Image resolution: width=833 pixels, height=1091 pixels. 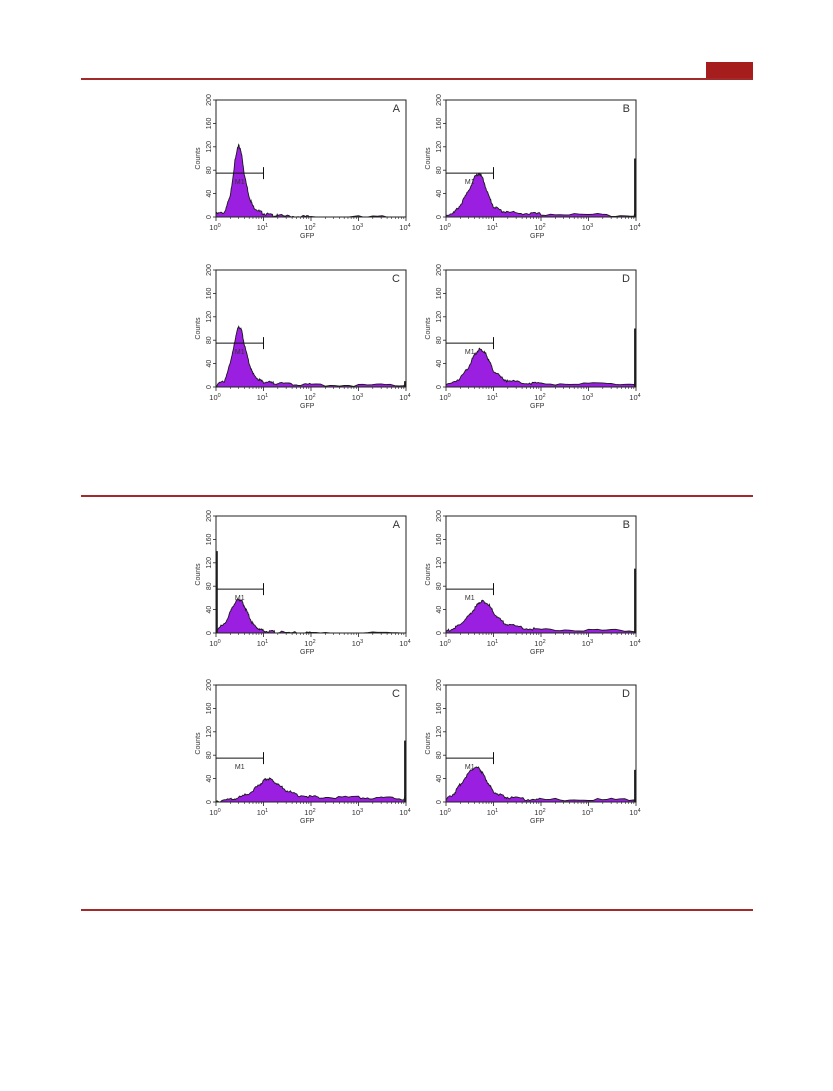 What do you see at coordinates (626, 109) in the screenshot?
I see `panel-label: B` at bounding box center [626, 109].